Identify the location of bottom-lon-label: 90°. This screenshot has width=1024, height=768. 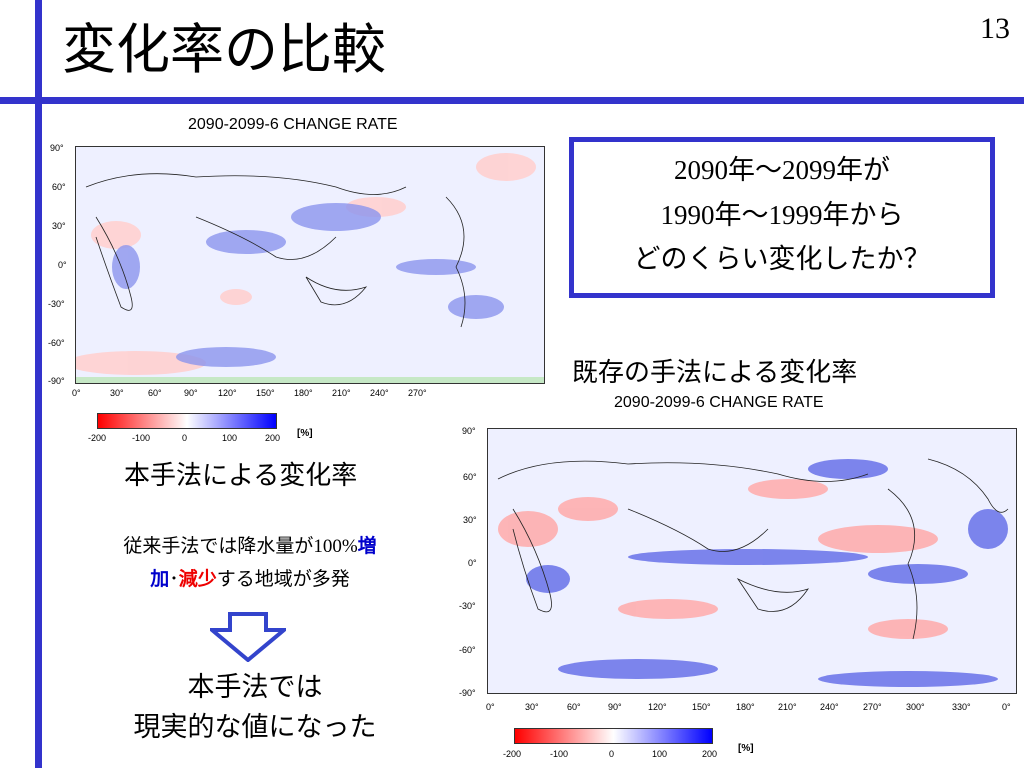
(615, 707).